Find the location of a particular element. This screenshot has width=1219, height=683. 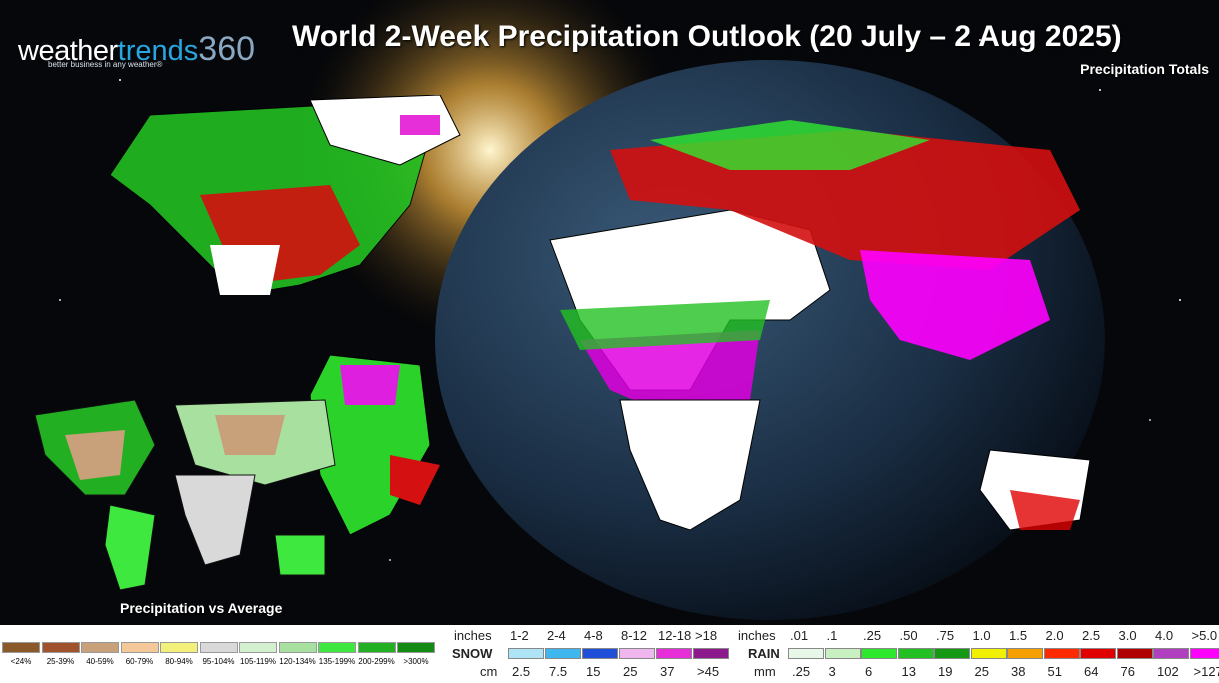

snow-inches-value: >18 is located at coordinates (706, 635).